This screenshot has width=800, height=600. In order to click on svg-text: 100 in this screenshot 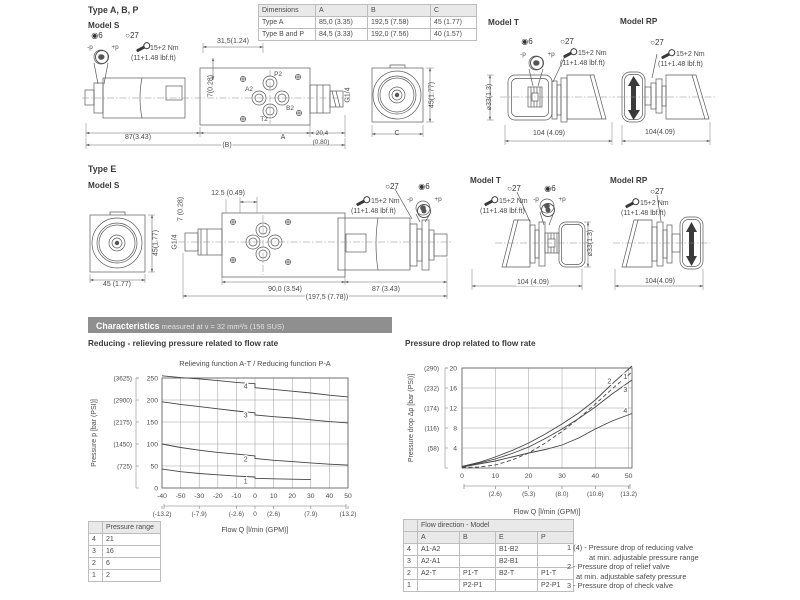, I will do `click(153, 444)`.